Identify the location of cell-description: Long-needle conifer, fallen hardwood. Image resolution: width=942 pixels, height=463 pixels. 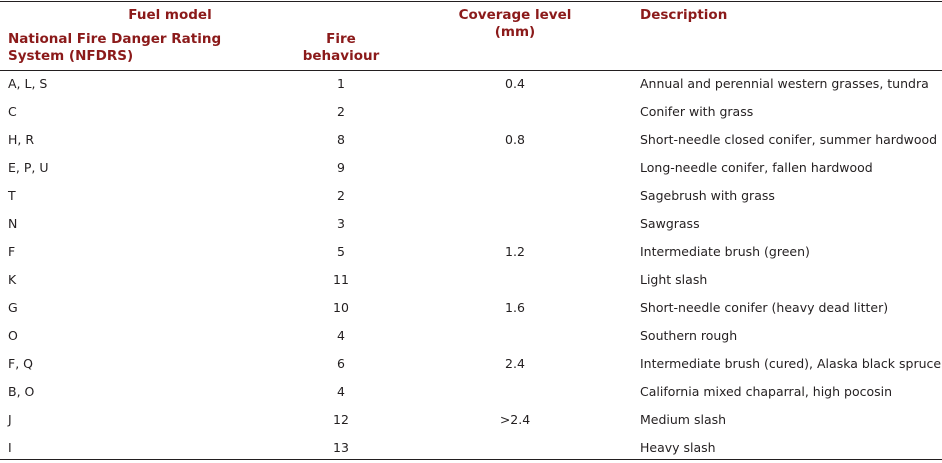
(756, 167).